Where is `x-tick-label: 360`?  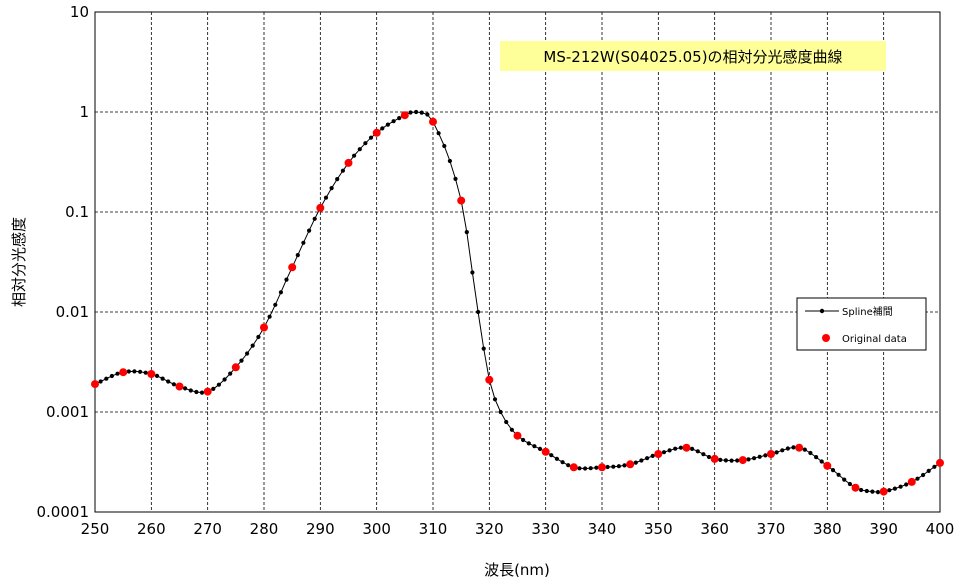 x-tick-label: 360 is located at coordinates (714, 529).